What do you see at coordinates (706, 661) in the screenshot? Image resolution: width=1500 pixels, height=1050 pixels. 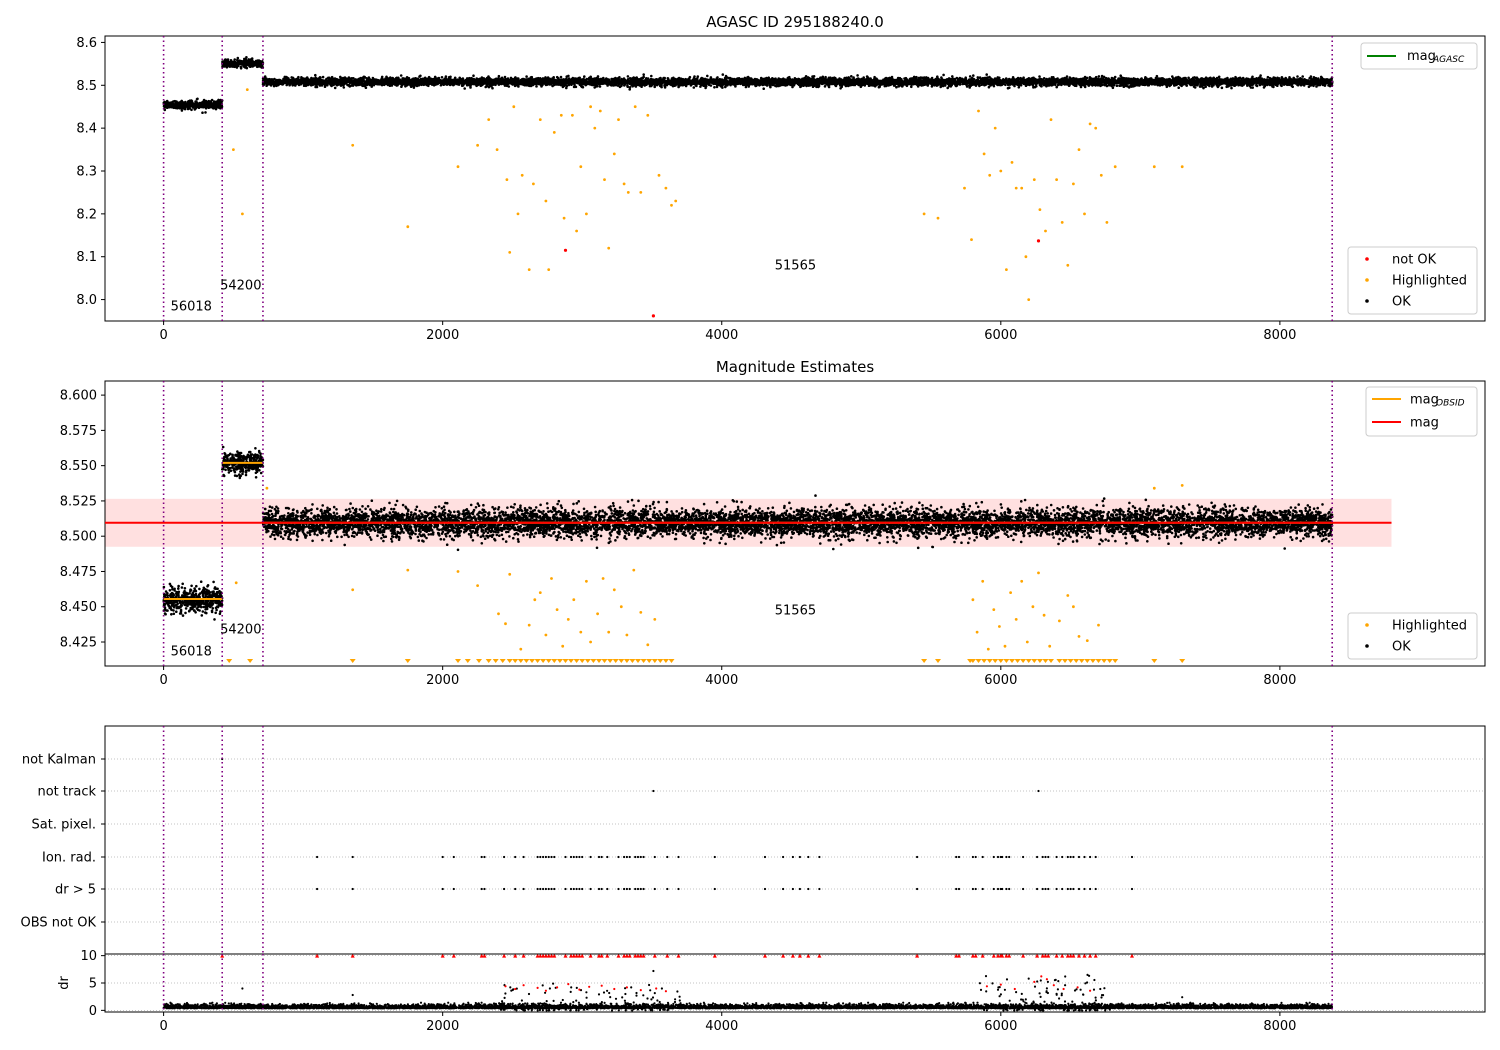 I see `magest-lower-limit-markers` at bounding box center [706, 661].